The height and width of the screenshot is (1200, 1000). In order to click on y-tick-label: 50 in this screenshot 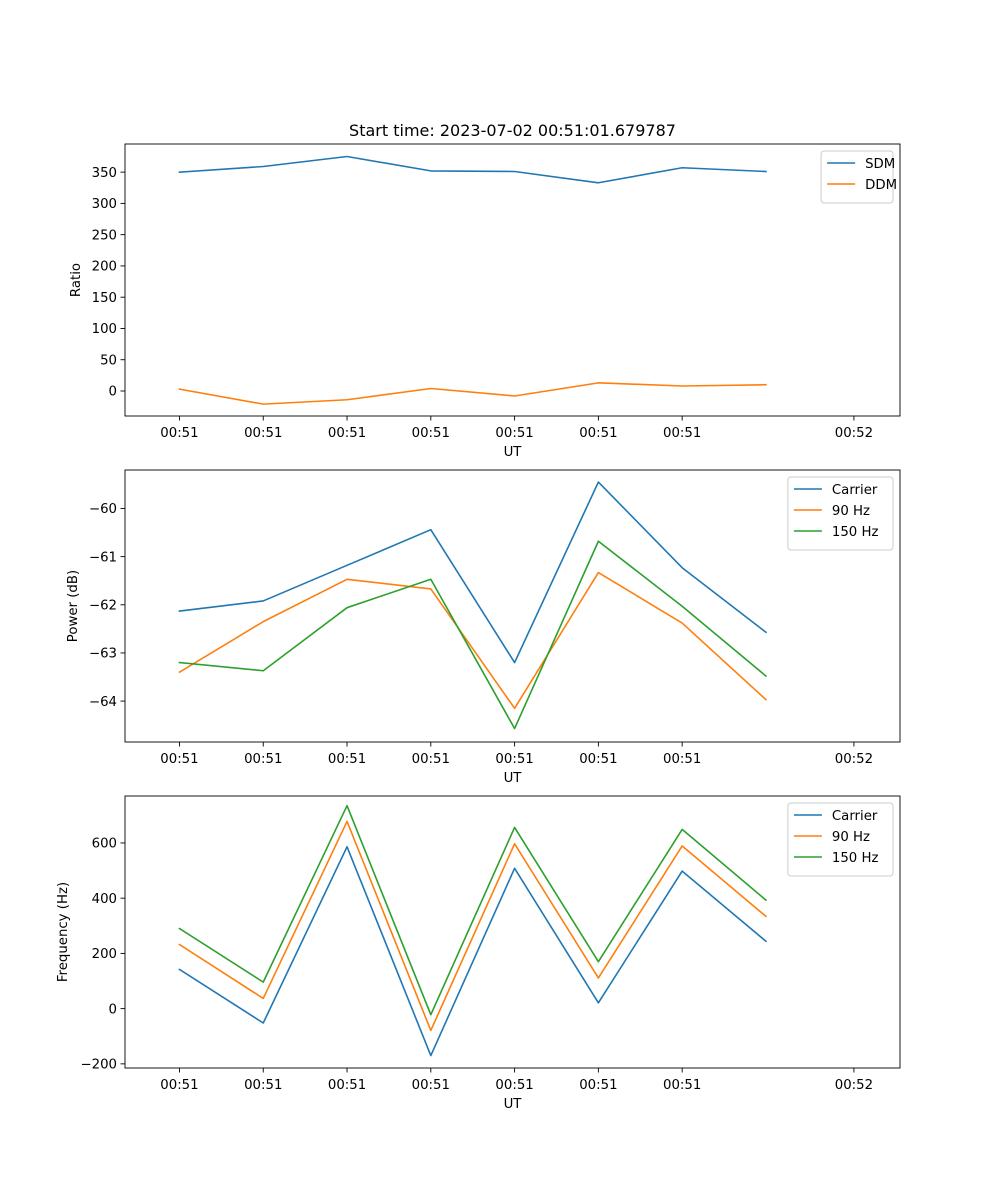, I will do `click(108, 360)`.